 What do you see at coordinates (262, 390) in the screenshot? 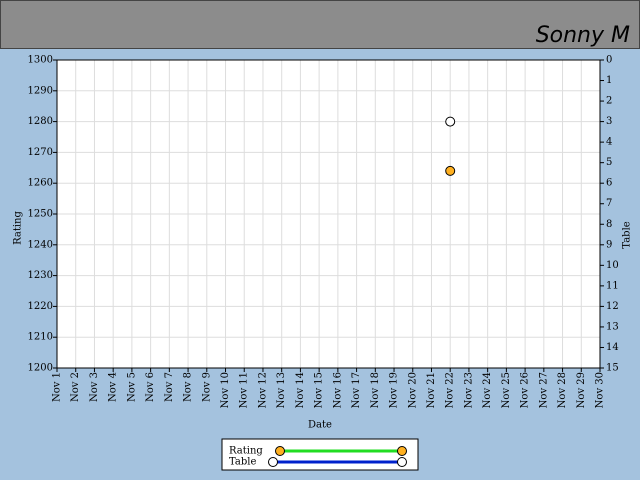
I see `x-tick-label: Nov 12` at bounding box center [262, 390].